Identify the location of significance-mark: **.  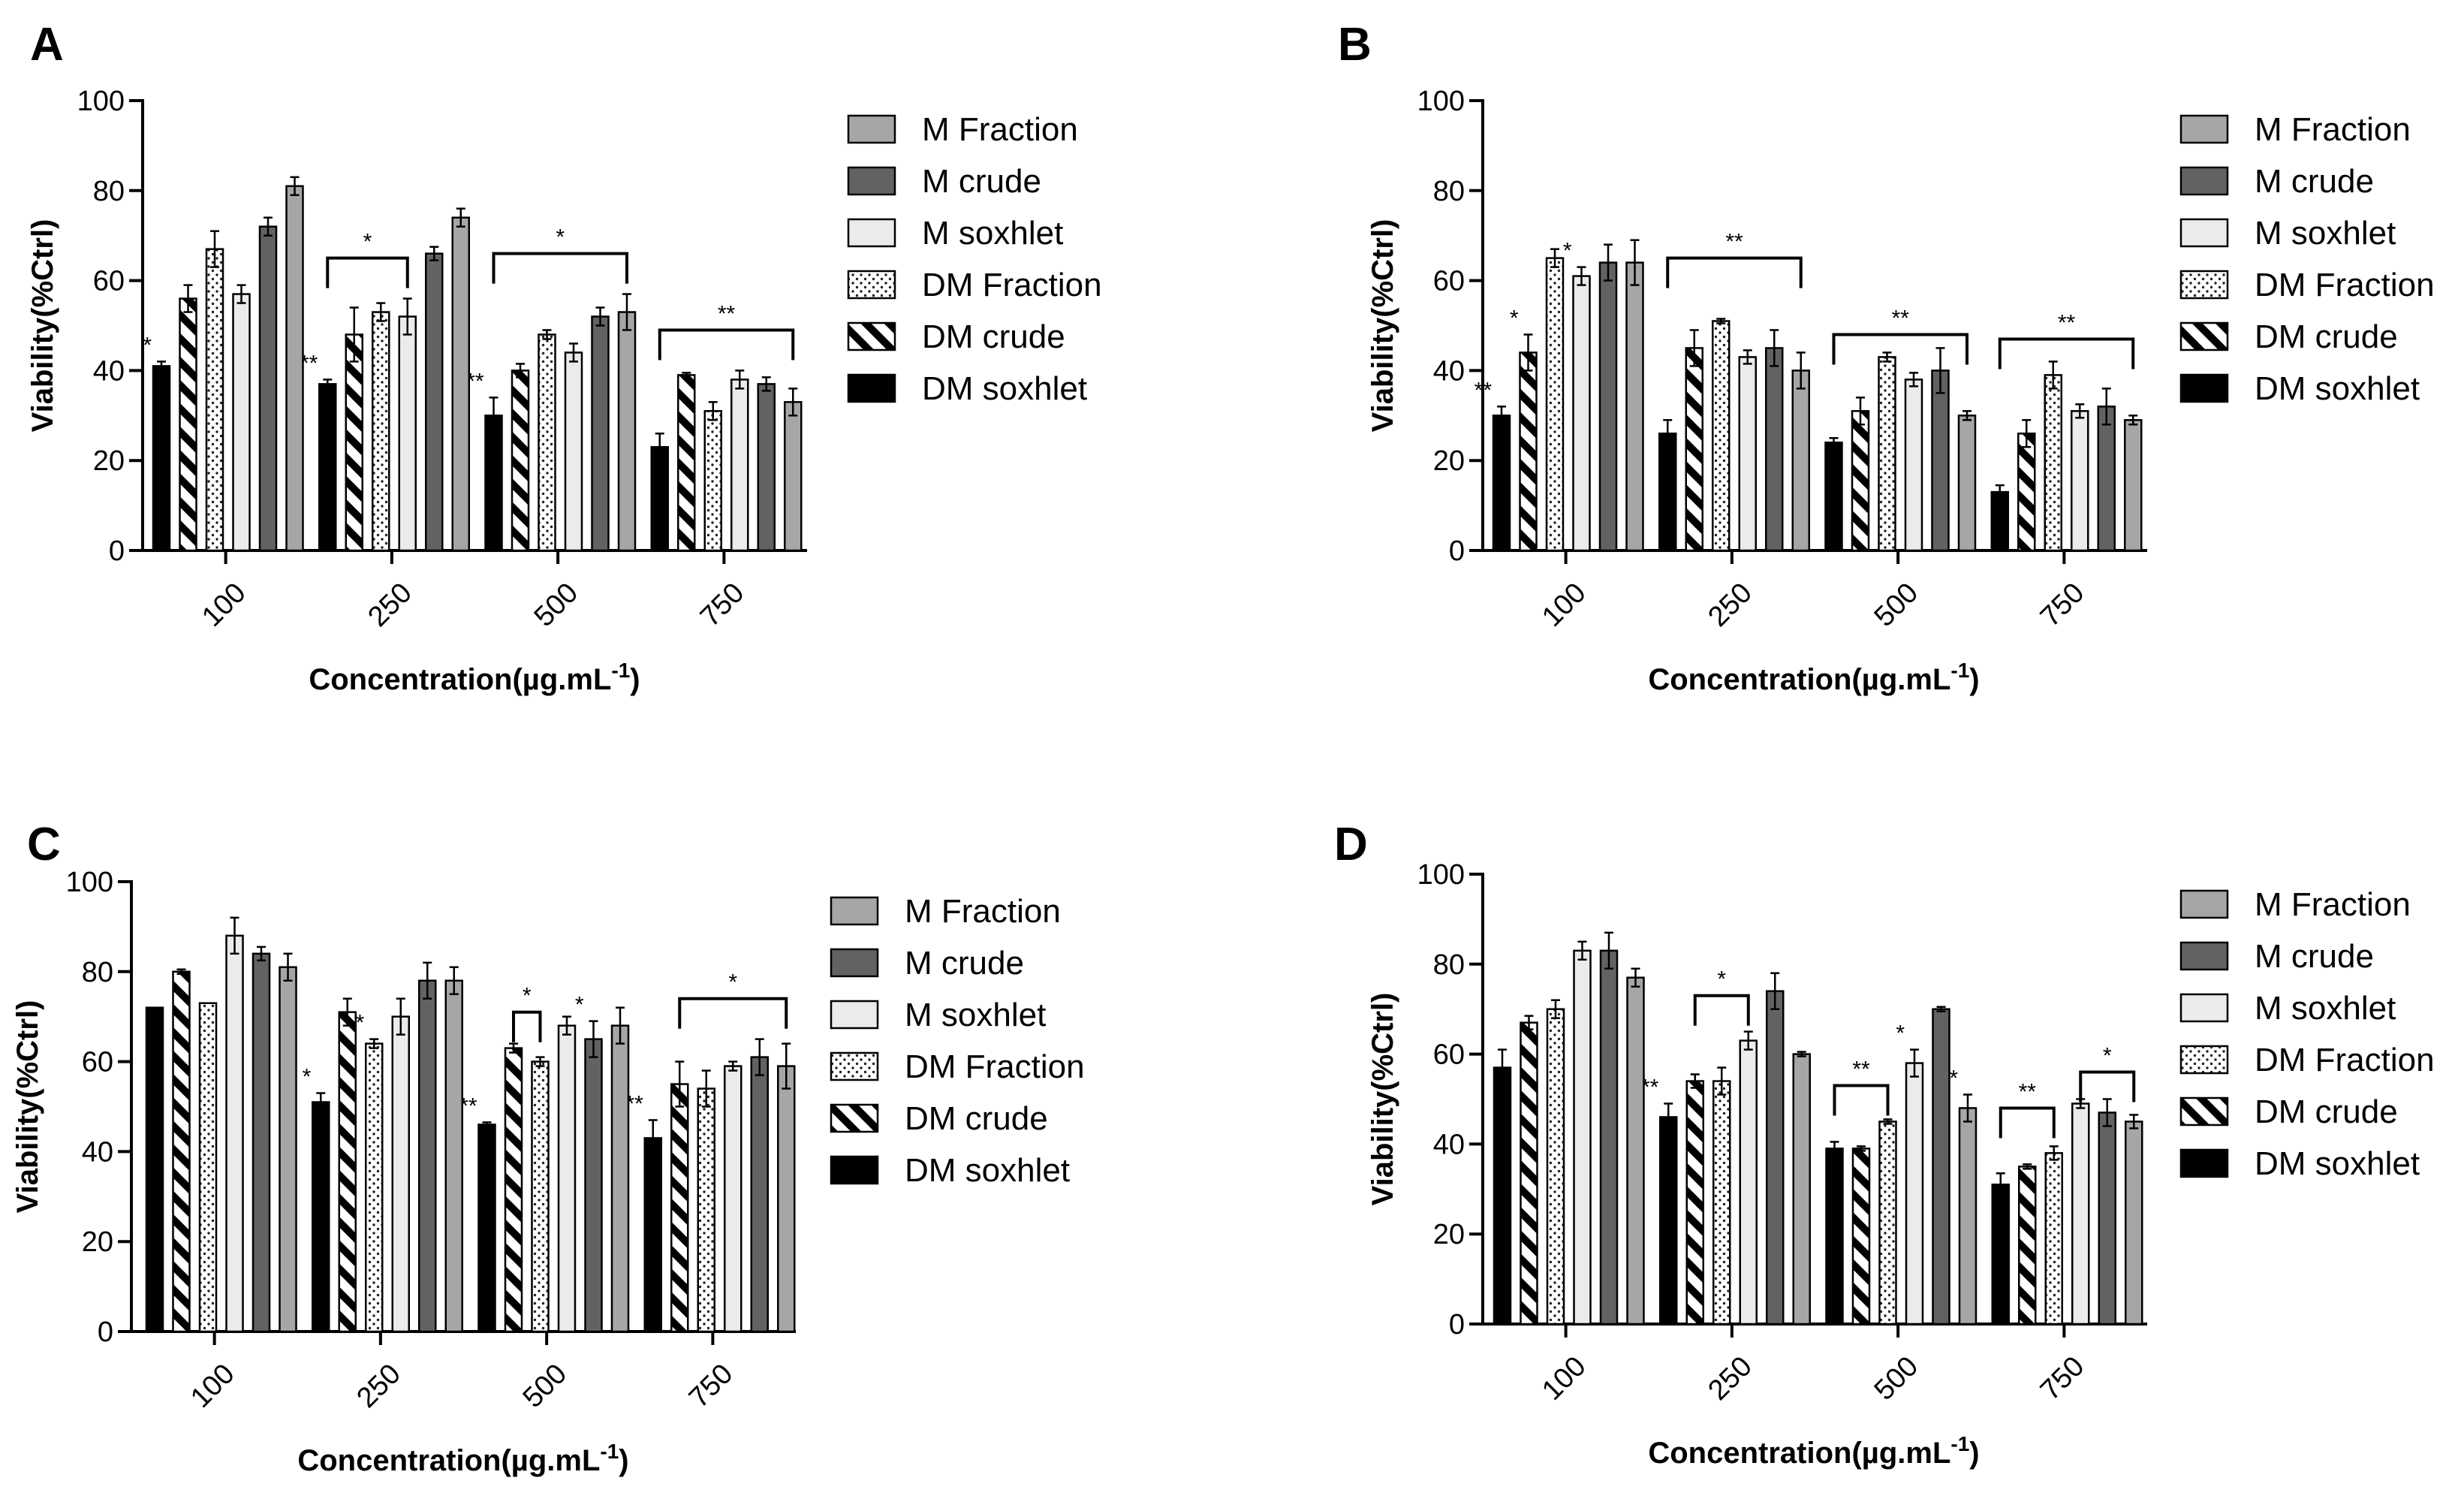
(634, 1103).